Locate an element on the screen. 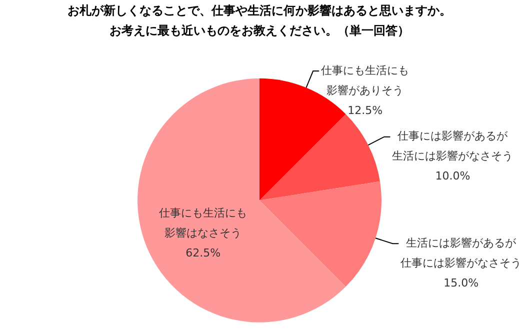 The height and width of the screenshot is (334, 519). slice-label: 仕事には影響があるが生活には影響がなさそう is located at coordinates (453, 146).